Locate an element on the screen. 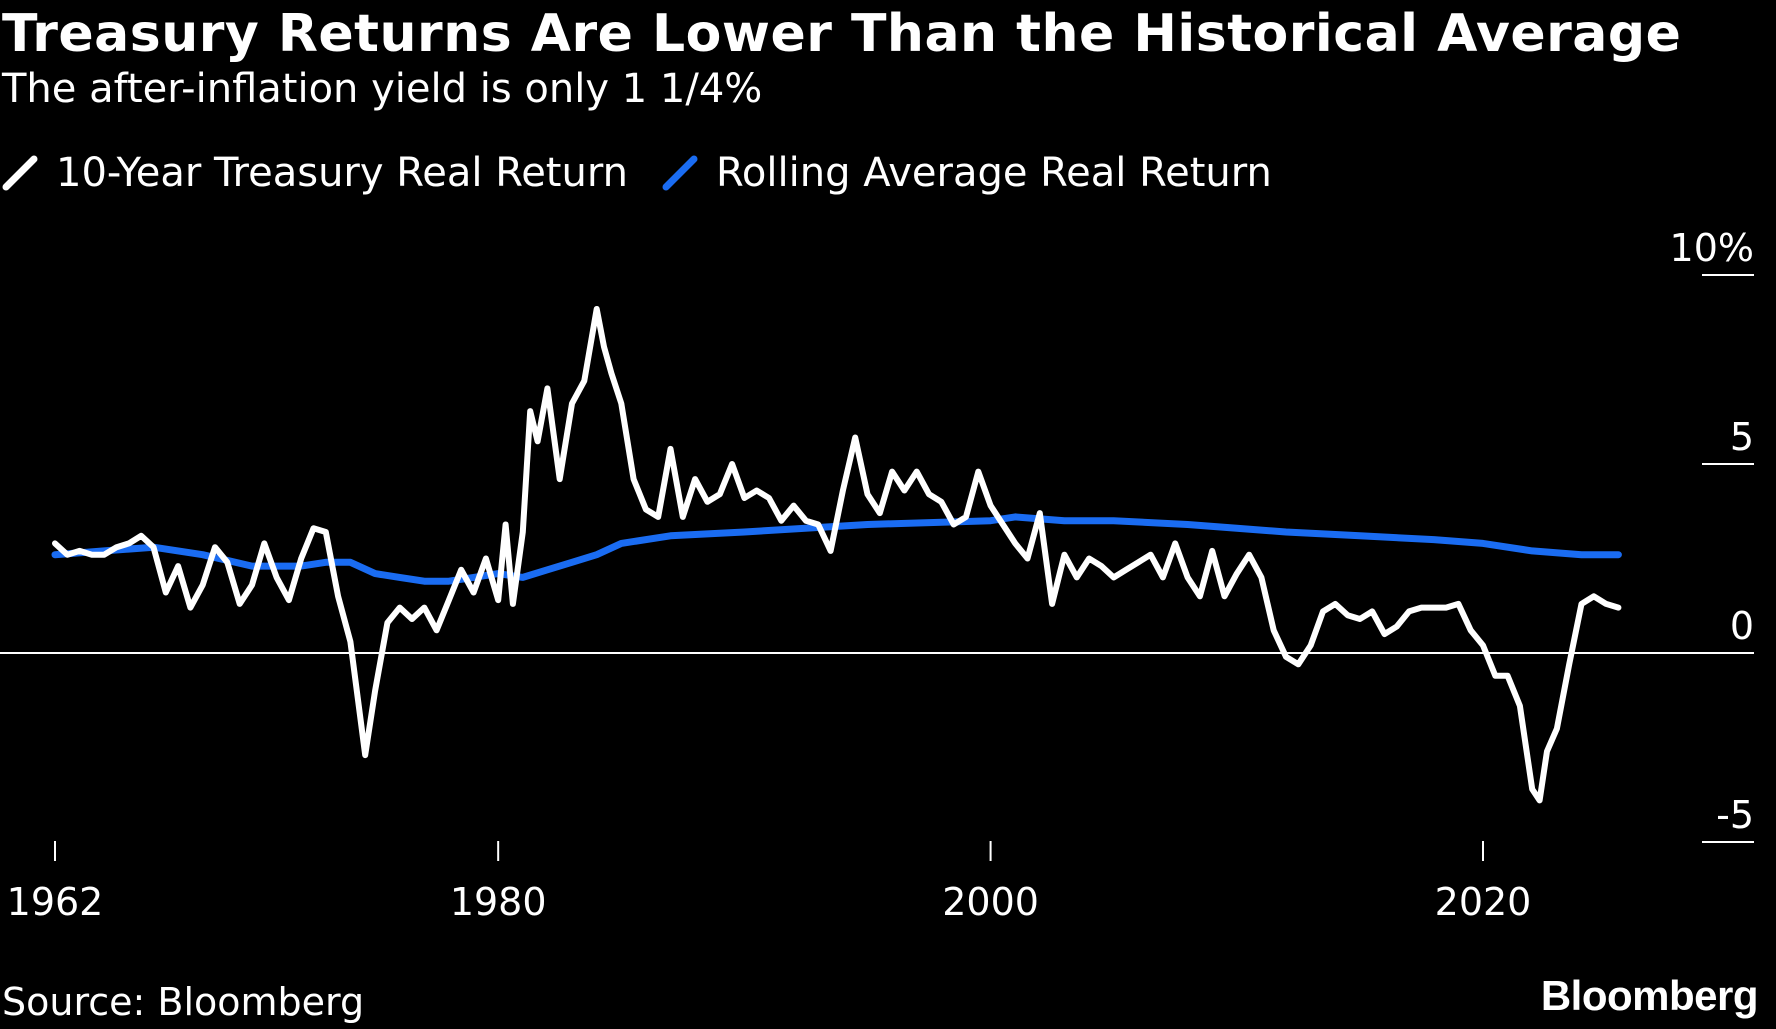 This screenshot has height=1029, width=1776. series-line-rolling-average is located at coordinates (836, 549).